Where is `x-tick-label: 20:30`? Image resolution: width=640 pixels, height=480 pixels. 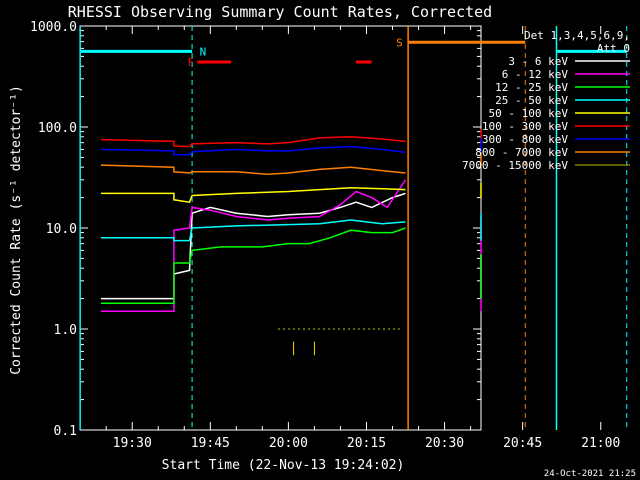
x-tick-label: 20:30 is located at coordinates (444, 443).